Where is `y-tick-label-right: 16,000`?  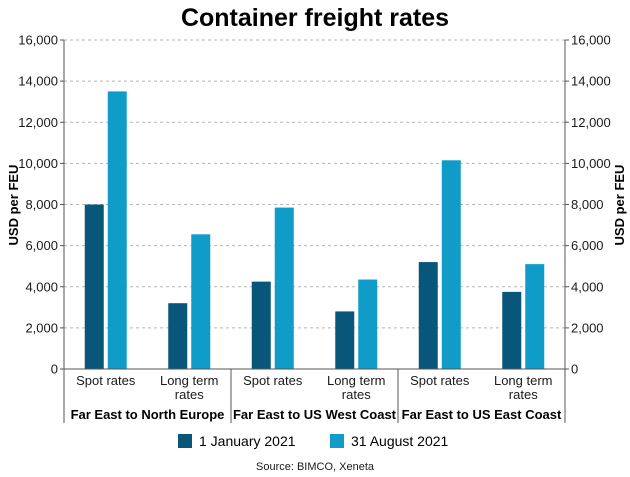 y-tick-label-right: 16,000 is located at coordinates (591, 40).